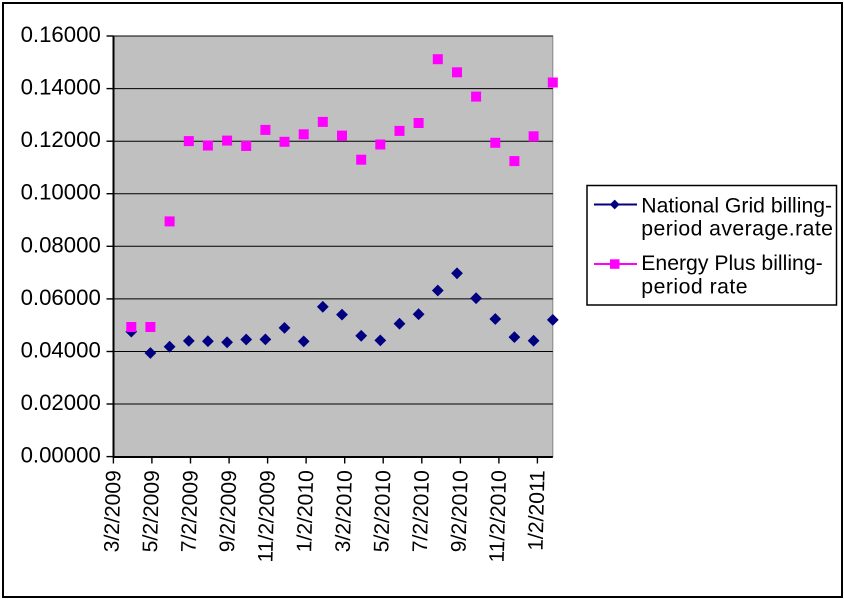  What do you see at coordinates (421, 511) in the screenshot?
I see `svg-text: 7/2/2010` at bounding box center [421, 511].